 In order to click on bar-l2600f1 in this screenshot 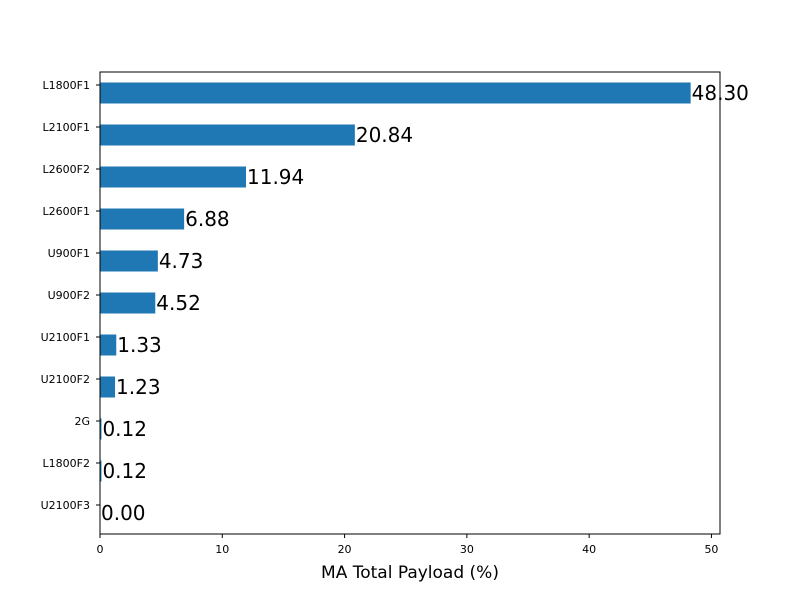, I will do `click(142, 219)`.